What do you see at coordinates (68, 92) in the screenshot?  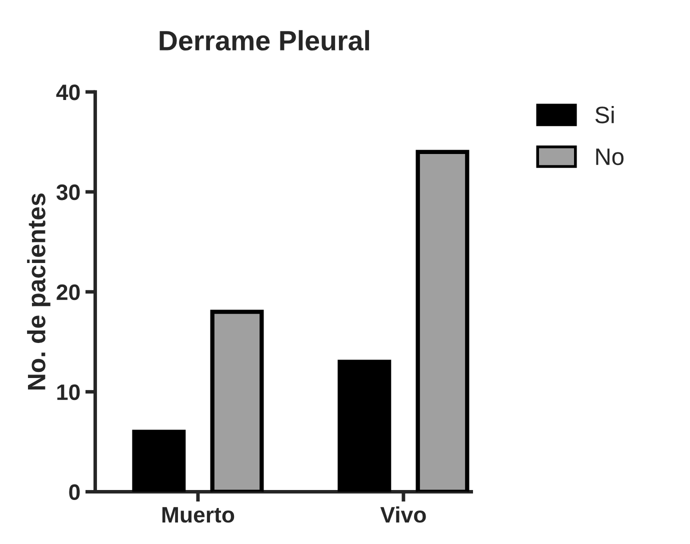 I see `y-tick-label: 40` at bounding box center [68, 92].